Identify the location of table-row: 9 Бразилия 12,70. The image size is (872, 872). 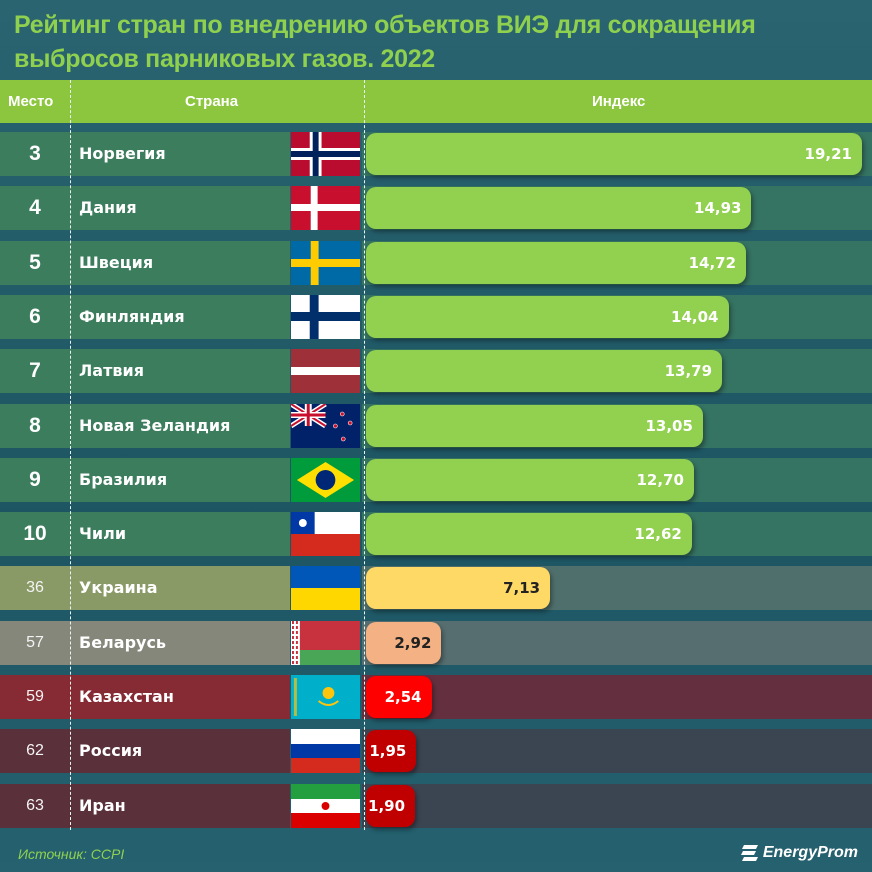
(436, 479).